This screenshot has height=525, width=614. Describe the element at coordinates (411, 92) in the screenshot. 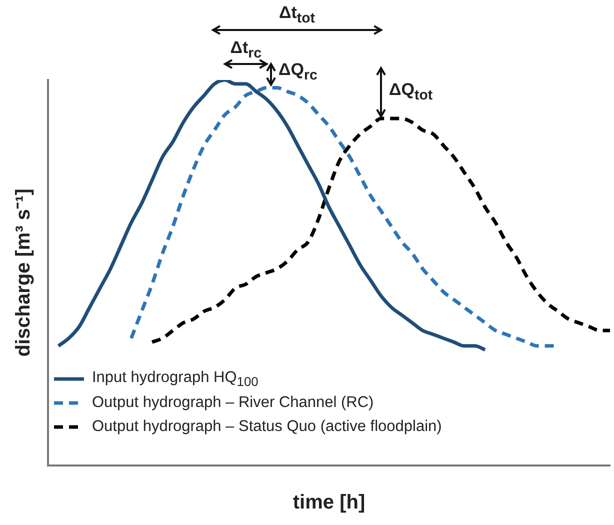

I see `annotation: ΔQ$_{tot}$` at that location.